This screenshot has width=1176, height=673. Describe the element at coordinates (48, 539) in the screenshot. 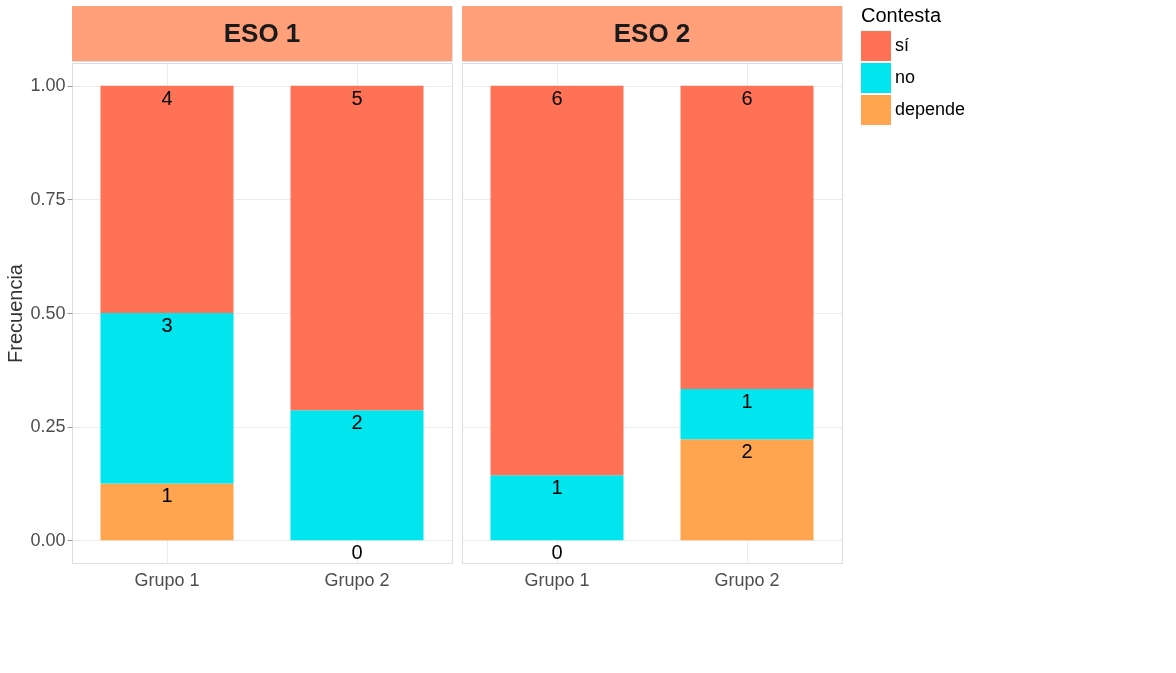

I see `y-tick-label: 0.00` at that location.